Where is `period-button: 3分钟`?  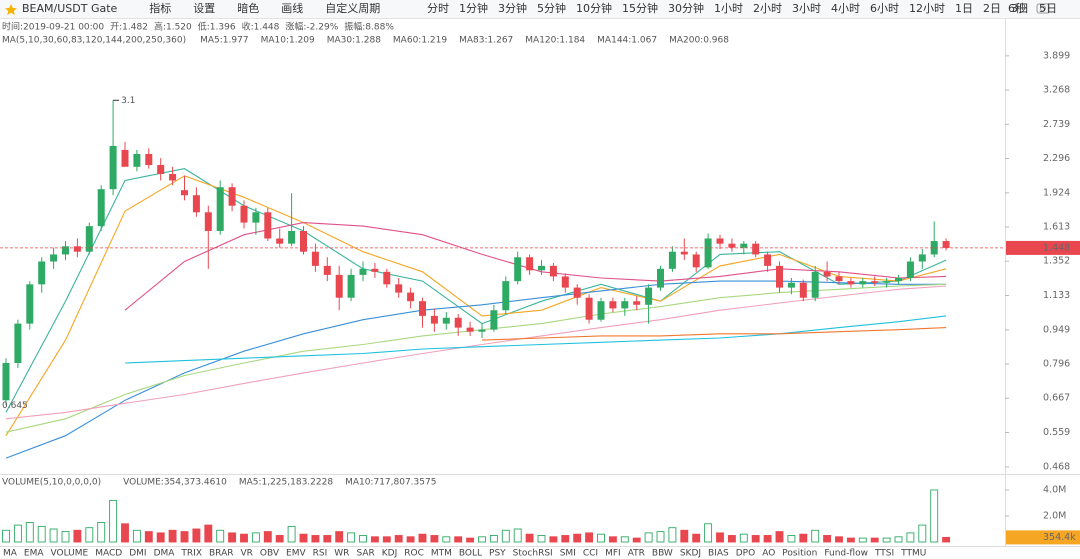
period-button: 3分钟 is located at coordinates (512, 8).